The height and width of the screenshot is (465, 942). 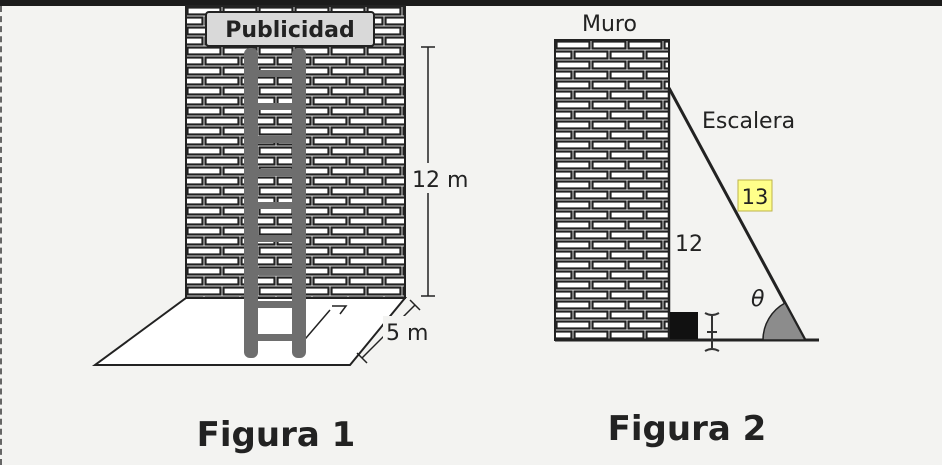 What do you see at coordinates (737, 214) in the screenshot?
I see `ladder-hypotenuse` at bounding box center [737, 214].